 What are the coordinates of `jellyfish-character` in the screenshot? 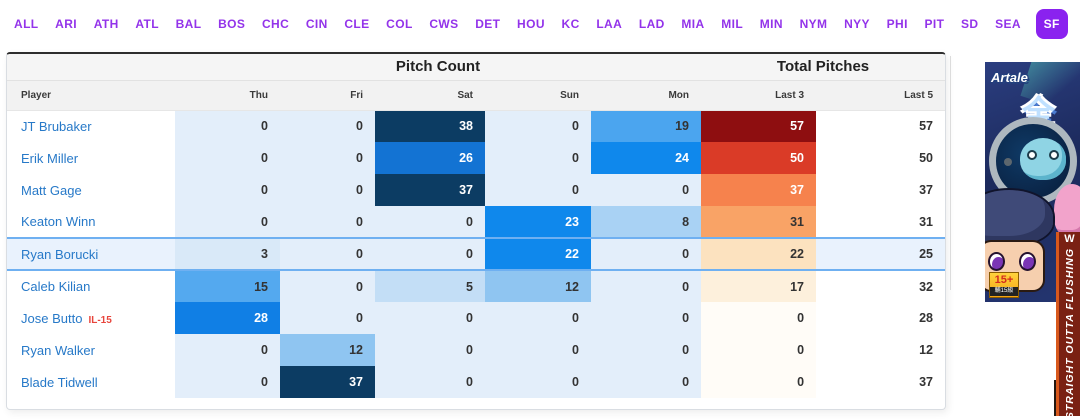 It's located at (1067, 210).